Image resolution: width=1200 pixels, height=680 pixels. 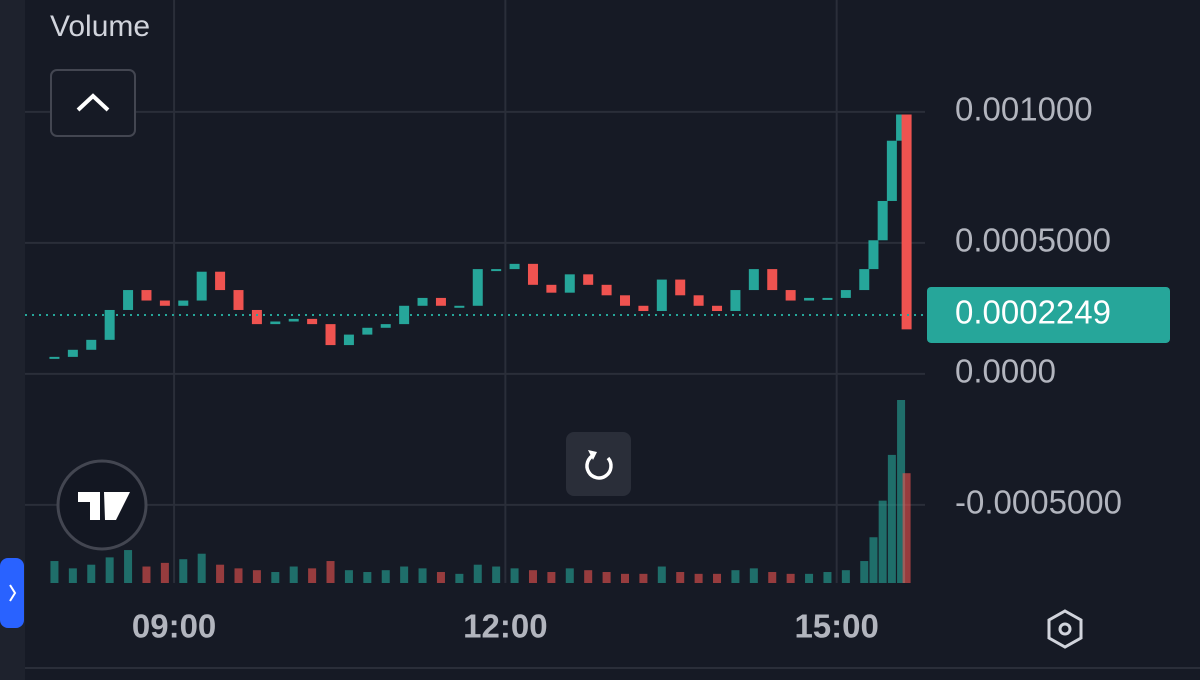 What do you see at coordinates (1065, 629) in the screenshot?
I see `settings-button` at bounding box center [1065, 629].